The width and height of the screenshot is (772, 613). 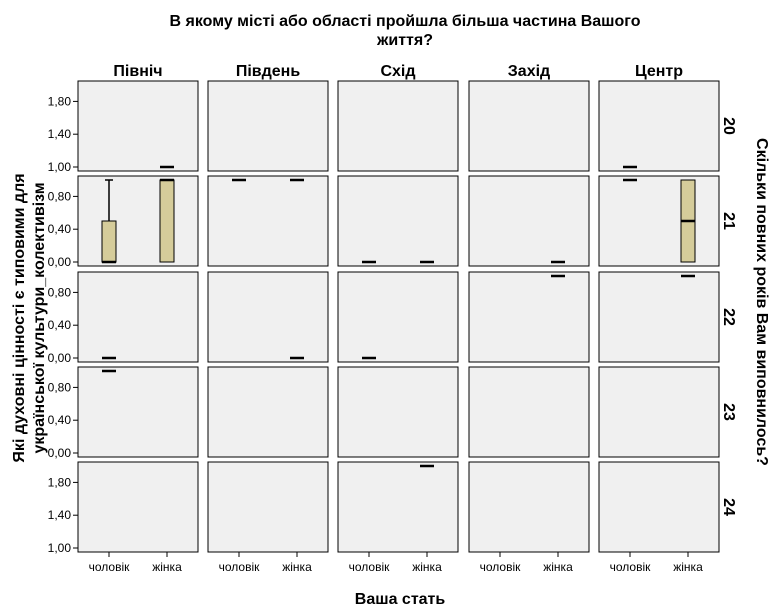 I want to click on column-headers: Північ Південь Схід Захід Центр, so click(x=398, y=71).